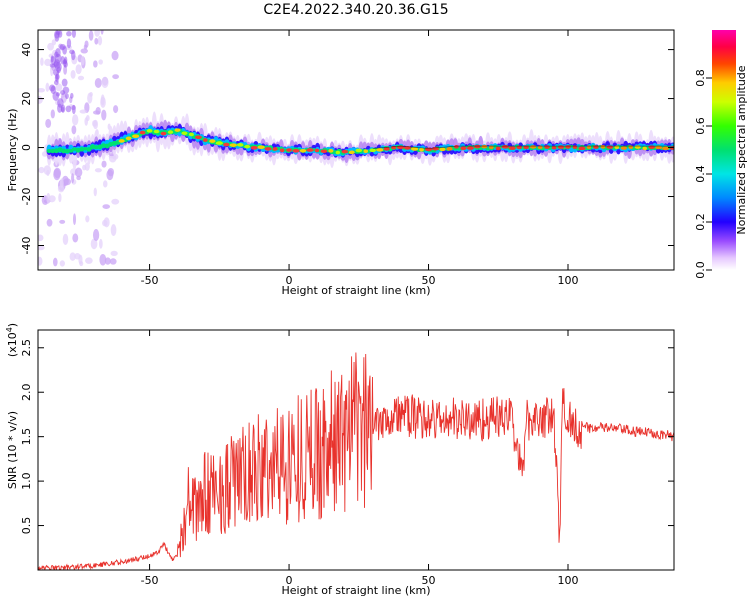  I want to click on colorbar-gradient, so click(724, 150).